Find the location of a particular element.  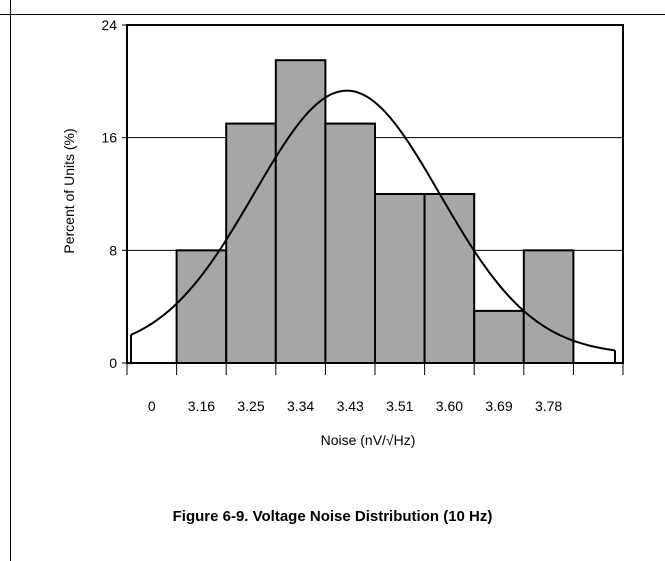

x-tick-label: 3.34 is located at coordinates (300, 406).